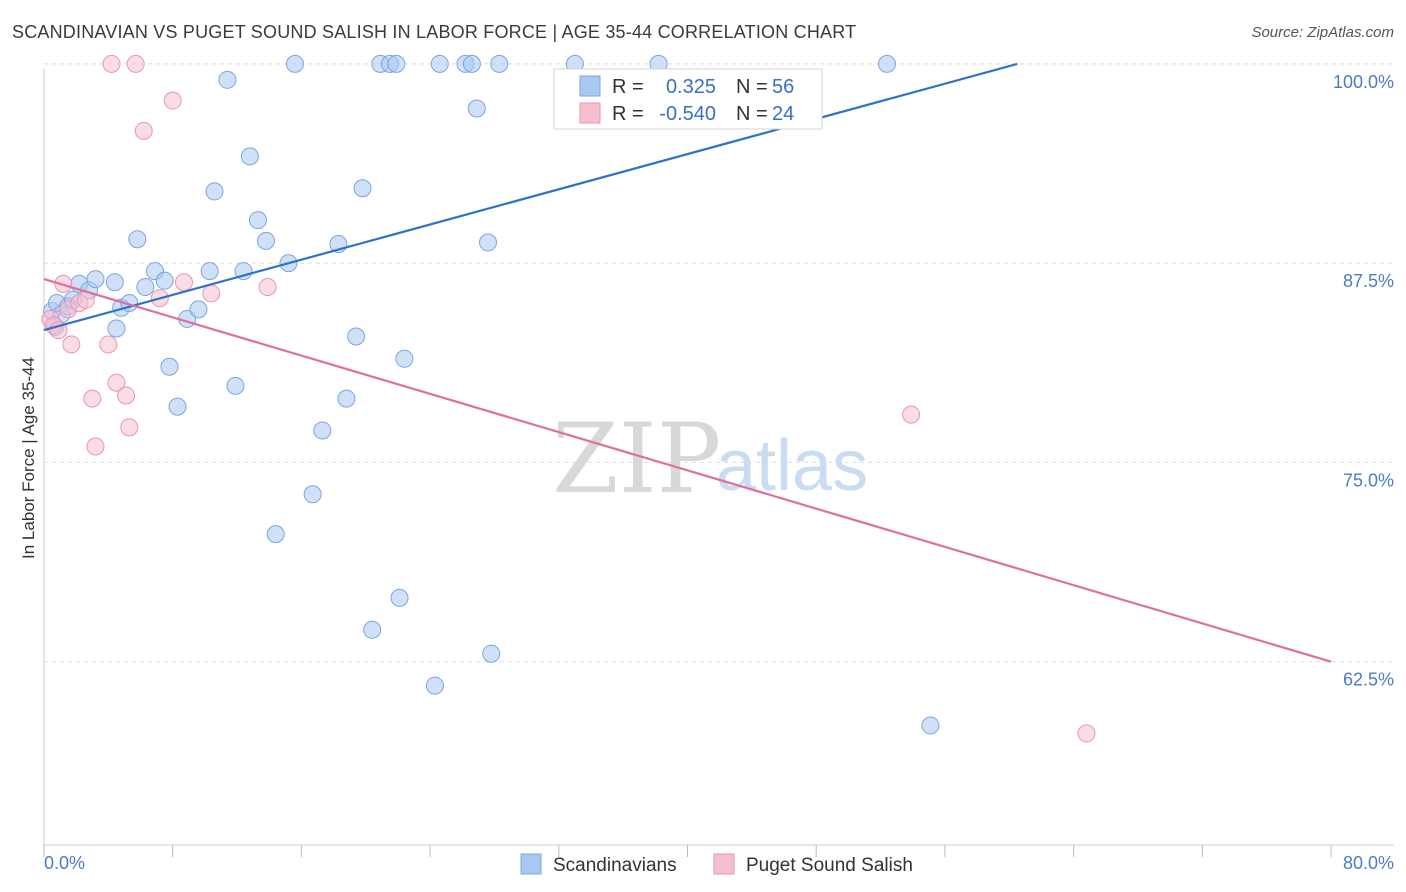 The width and height of the screenshot is (1406, 892). Describe the element at coordinates (628, 114) in the screenshot. I see `legend-r-label-pink: R =` at that location.